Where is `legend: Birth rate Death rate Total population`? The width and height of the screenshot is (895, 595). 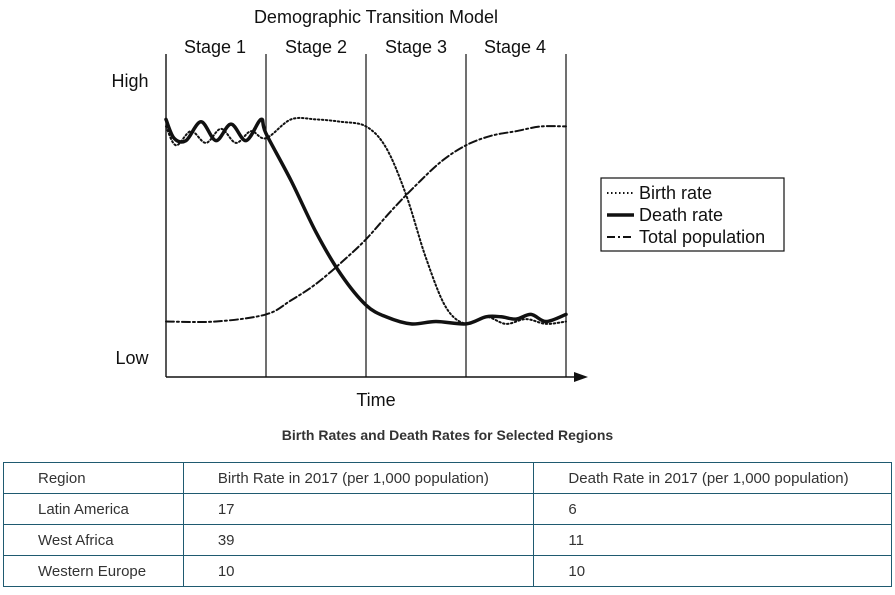
legend: Birth rate Death rate Total population is located at coordinates (692, 214).